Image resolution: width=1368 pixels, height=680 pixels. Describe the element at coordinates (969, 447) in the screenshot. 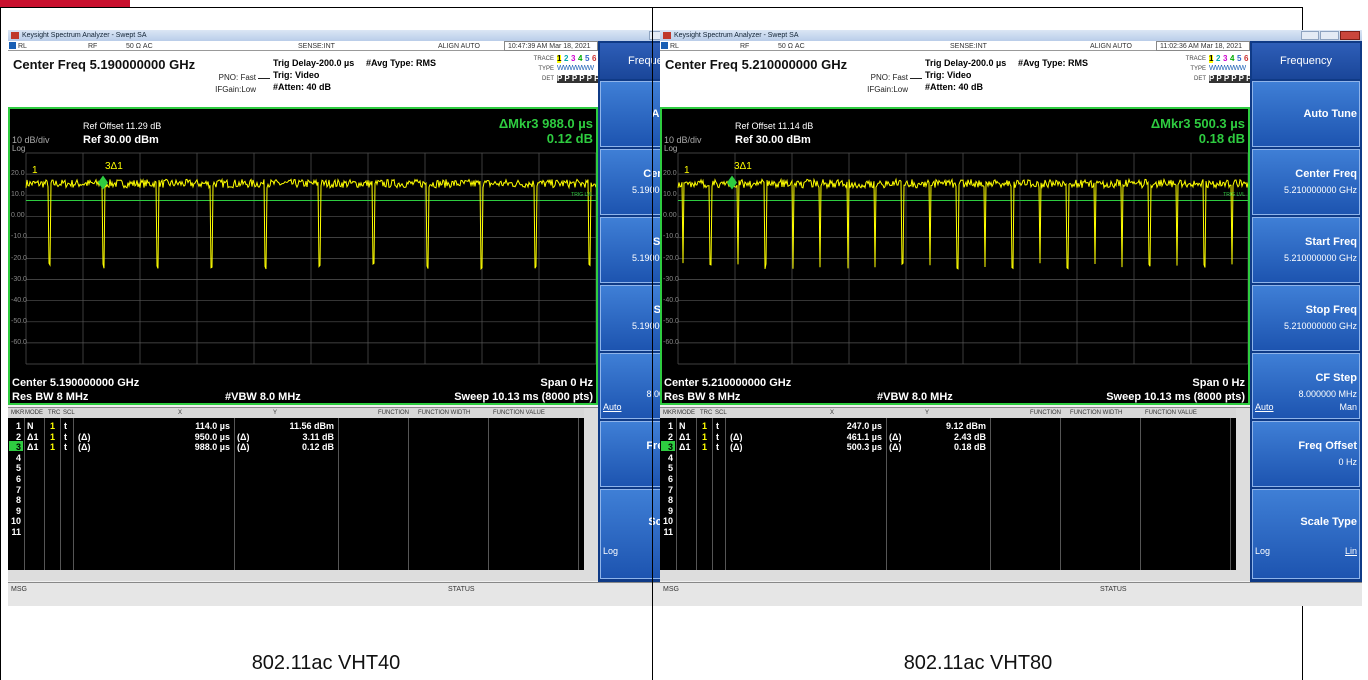

I see `marker-y: 0.18 dB` at that location.